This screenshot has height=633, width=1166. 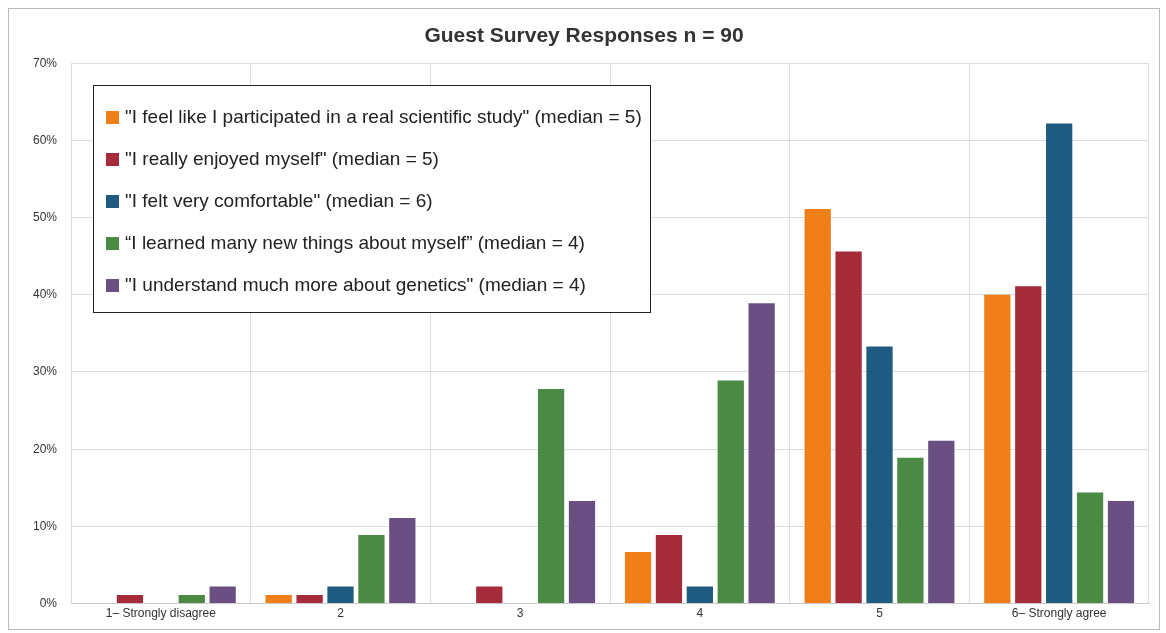 What do you see at coordinates (355, 285) in the screenshot?
I see `legend-label: "I understand much more about genetics" (median = 4)` at bounding box center [355, 285].